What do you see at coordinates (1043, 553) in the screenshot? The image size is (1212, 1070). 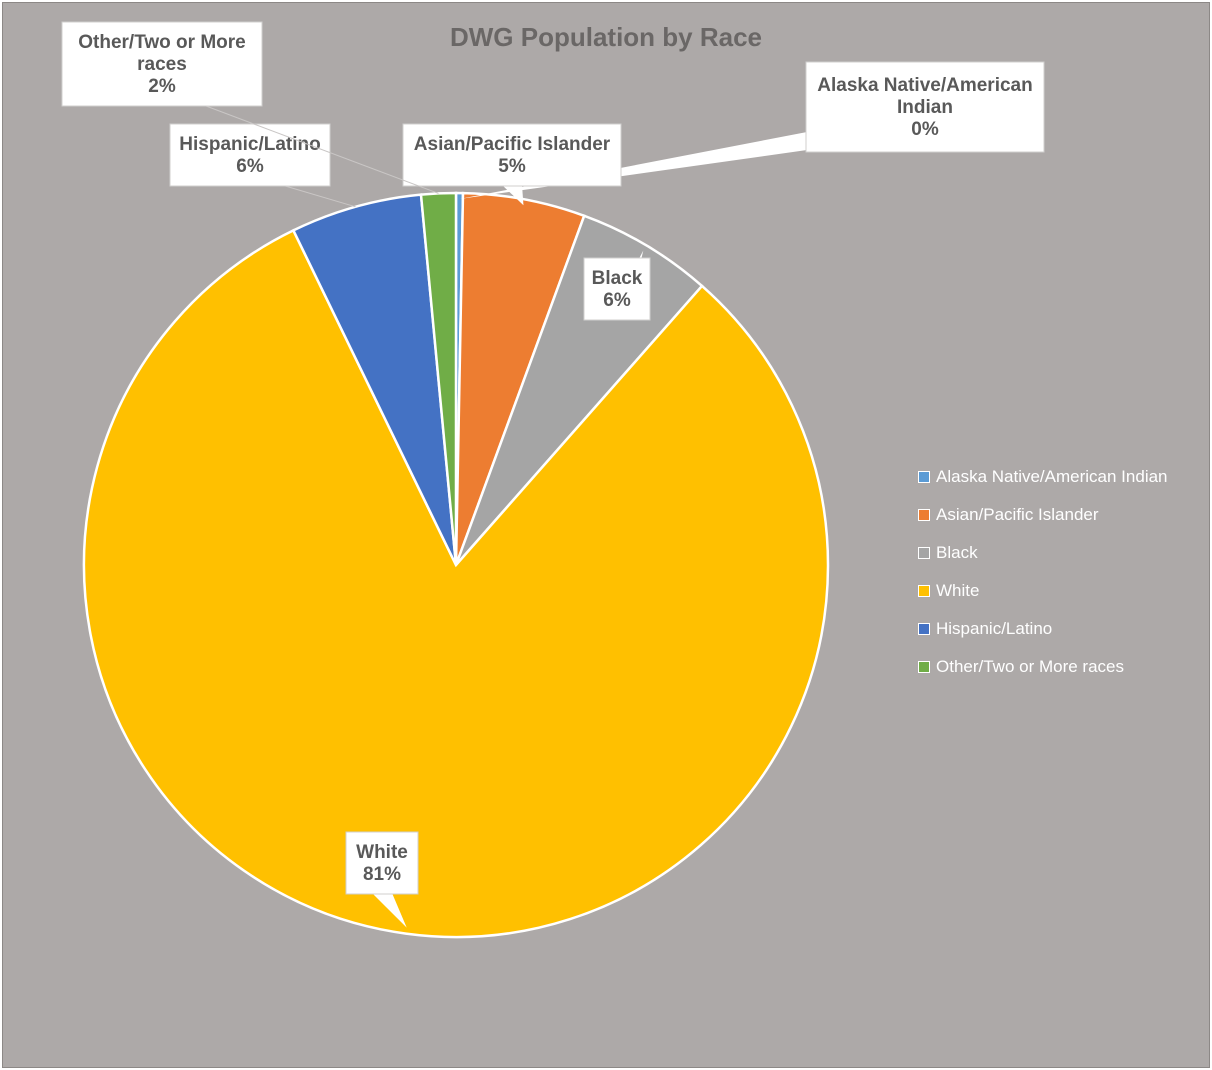 I see `legend-item-black: Black` at bounding box center [1043, 553].